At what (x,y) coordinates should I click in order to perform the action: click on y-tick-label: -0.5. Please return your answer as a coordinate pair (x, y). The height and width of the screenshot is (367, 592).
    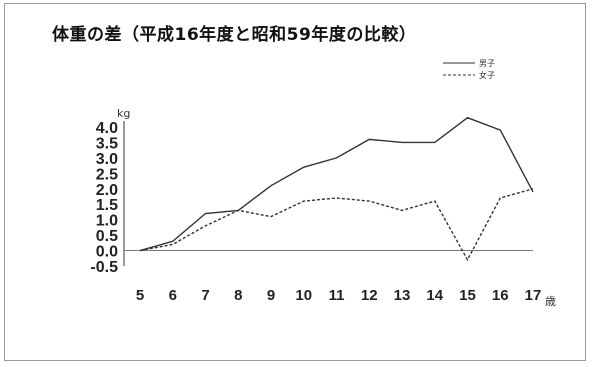
    Looking at the image, I should click on (104, 267).